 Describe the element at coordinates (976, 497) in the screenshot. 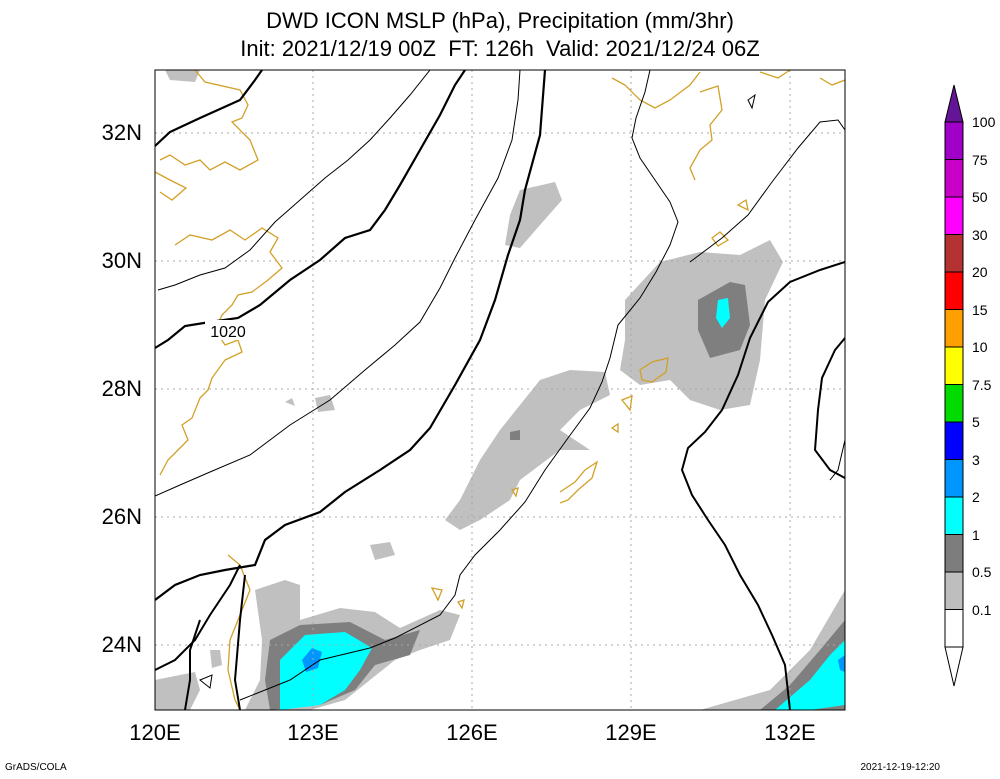

I see `colorbar-level-label: 2` at that location.